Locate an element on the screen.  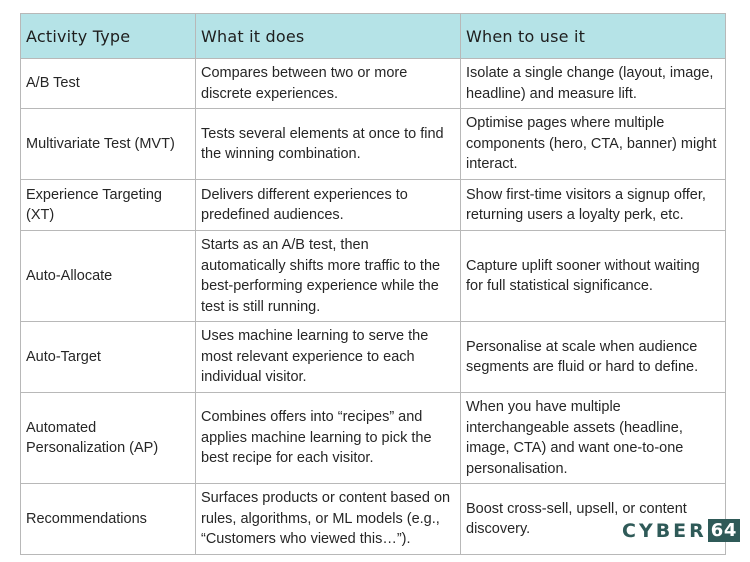
activity-type-cell: A/B Test is located at coordinates (108, 83).